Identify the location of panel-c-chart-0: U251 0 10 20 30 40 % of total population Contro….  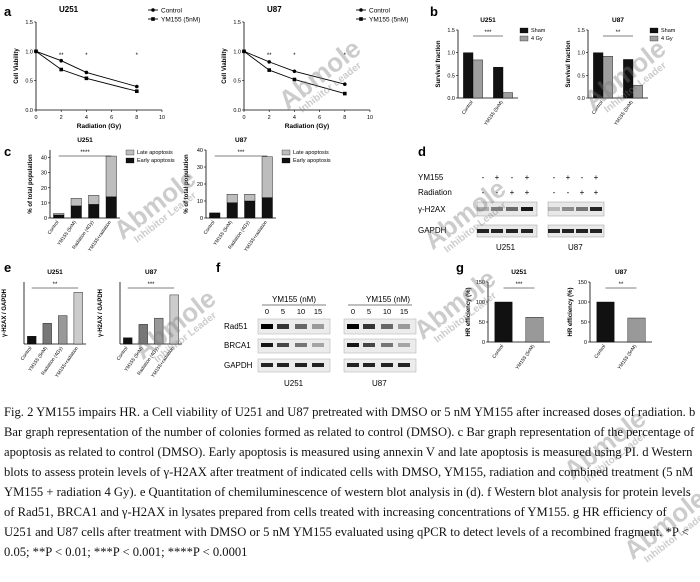
(101, 195).